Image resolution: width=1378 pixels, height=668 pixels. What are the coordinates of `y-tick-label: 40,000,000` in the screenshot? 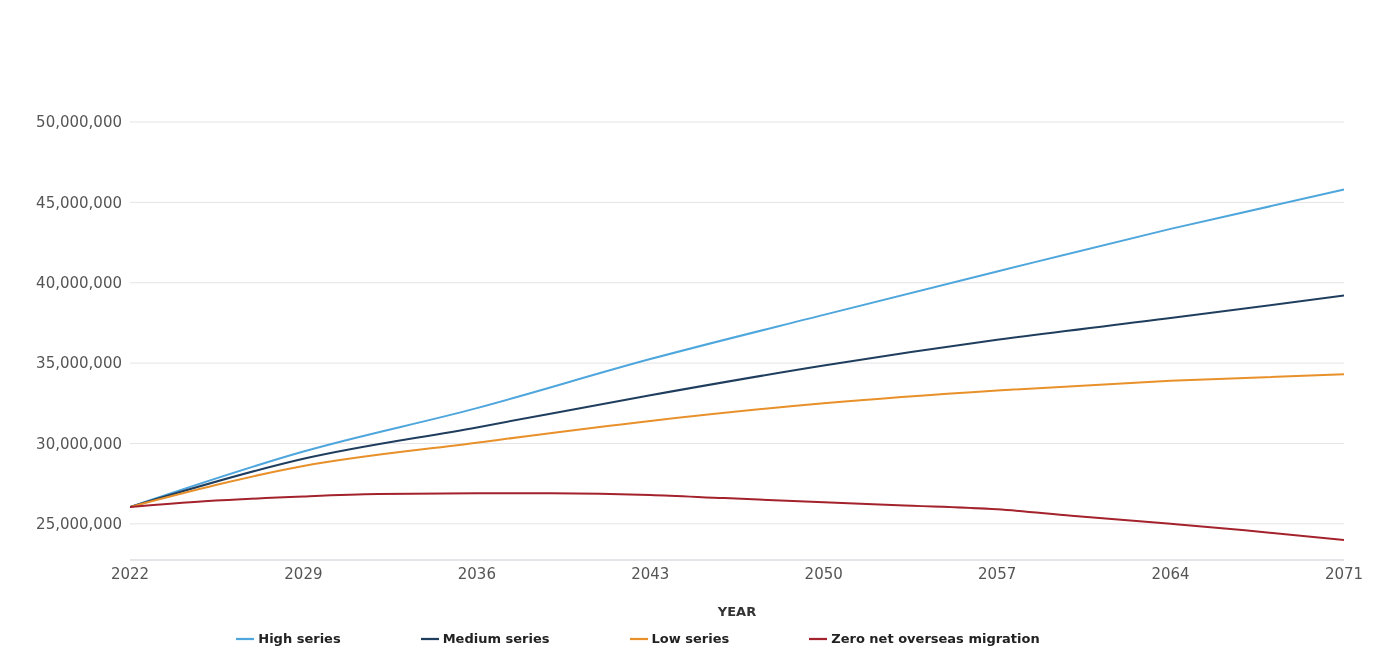 It's located at (79, 283).